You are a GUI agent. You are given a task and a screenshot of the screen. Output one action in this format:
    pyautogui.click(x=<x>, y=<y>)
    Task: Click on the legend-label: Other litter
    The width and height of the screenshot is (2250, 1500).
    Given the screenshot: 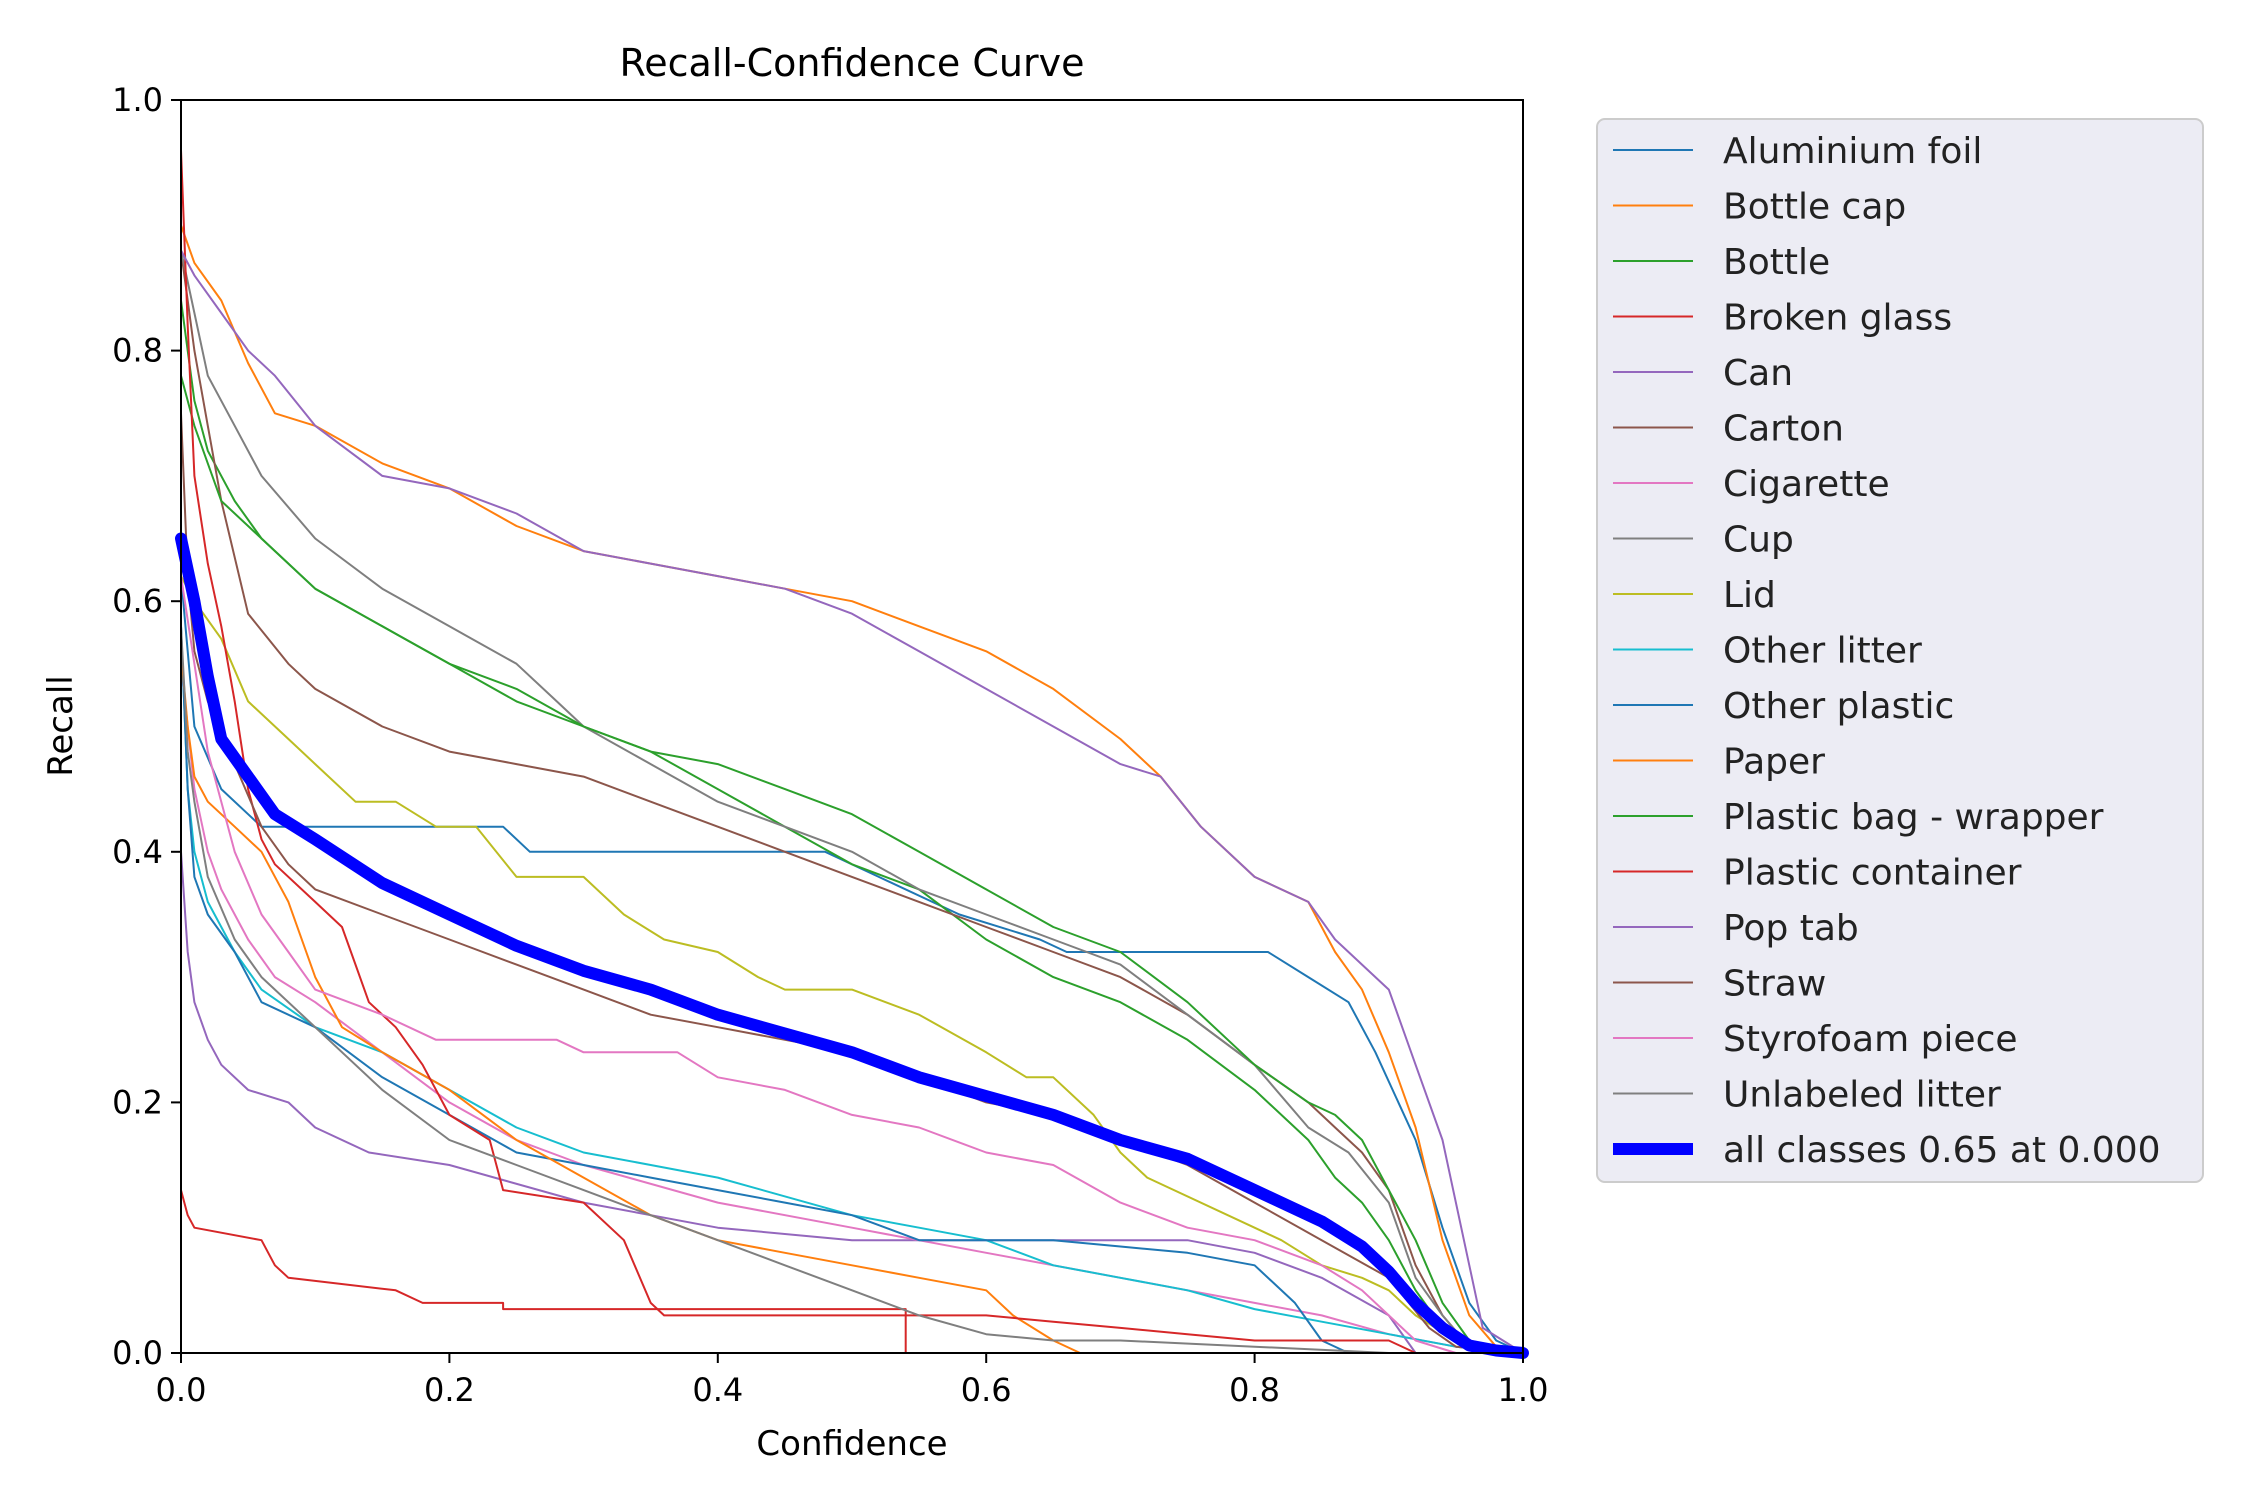 What is the action you would take?
    pyautogui.click(x=1822, y=651)
    